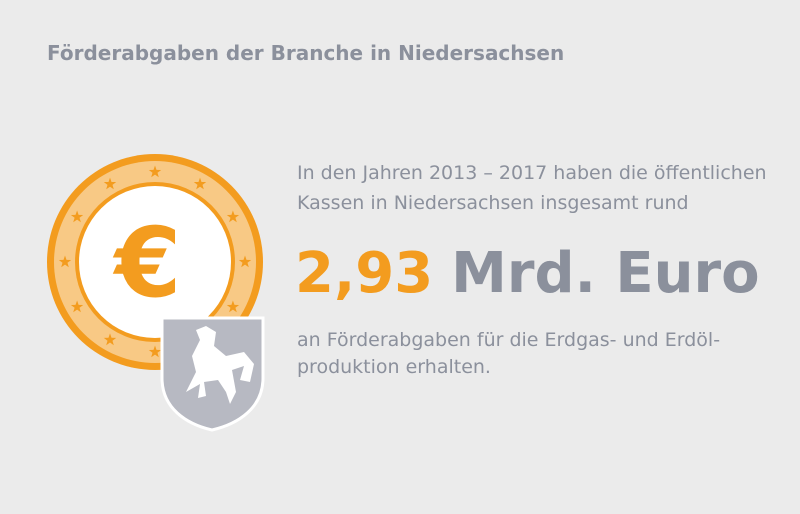 This screenshot has width=800, height=514. I want to click on horse, so click(220, 365).